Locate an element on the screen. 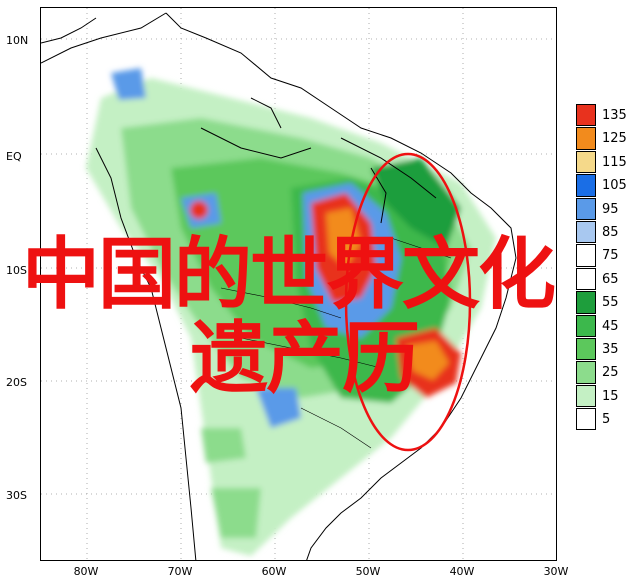  legend-value-label: 65 is located at coordinates (610, 279).